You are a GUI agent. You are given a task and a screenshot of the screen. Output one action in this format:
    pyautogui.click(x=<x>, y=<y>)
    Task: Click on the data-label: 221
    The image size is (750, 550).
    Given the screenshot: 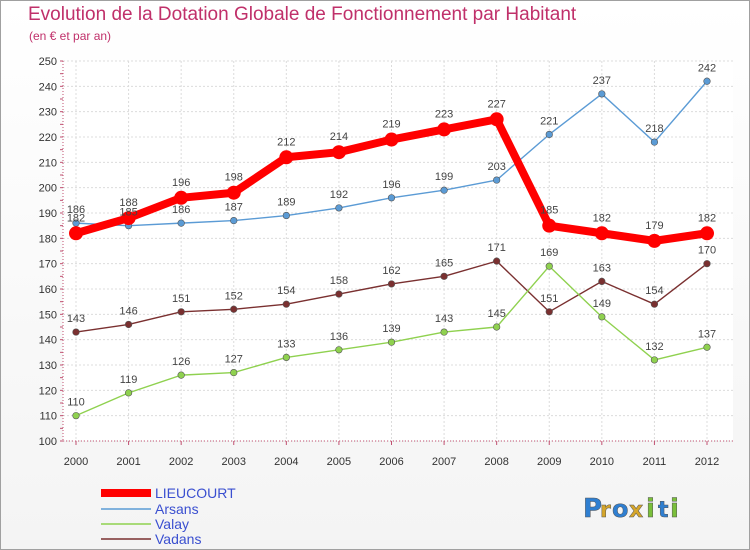 What is the action you would take?
    pyautogui.click(x=549, y=121)
    